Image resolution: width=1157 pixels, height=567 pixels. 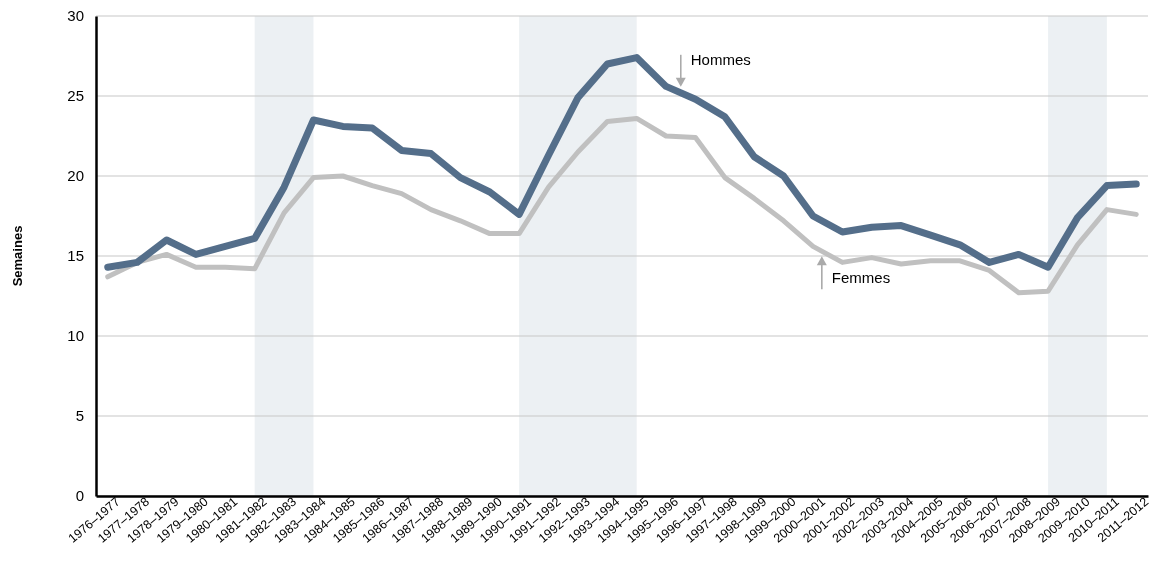 I want to click on y-axis-title: Semaines, so click(x=17, y=256).